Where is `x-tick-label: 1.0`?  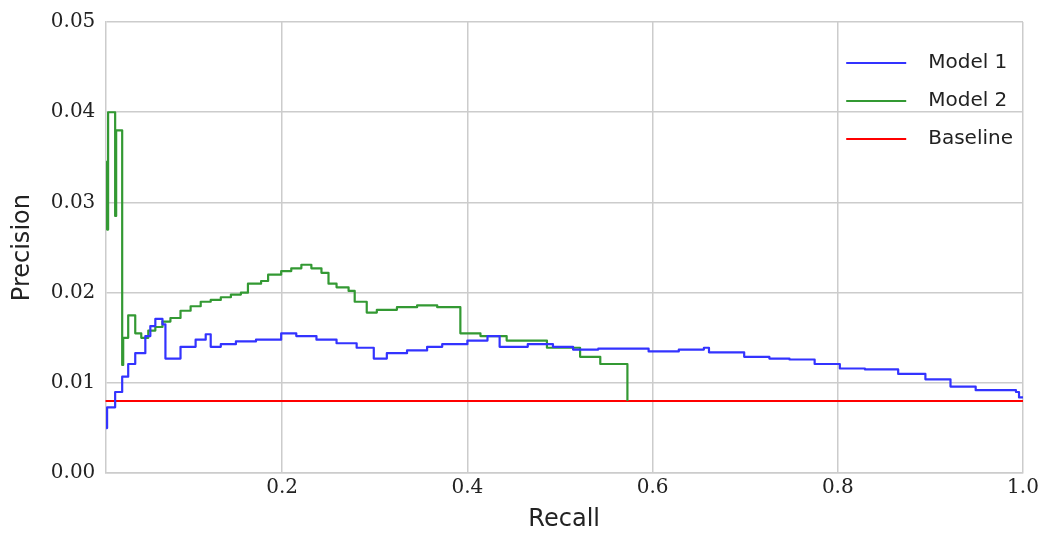 x-tick-label: 1.0 is located at coordinates (1023, 486).